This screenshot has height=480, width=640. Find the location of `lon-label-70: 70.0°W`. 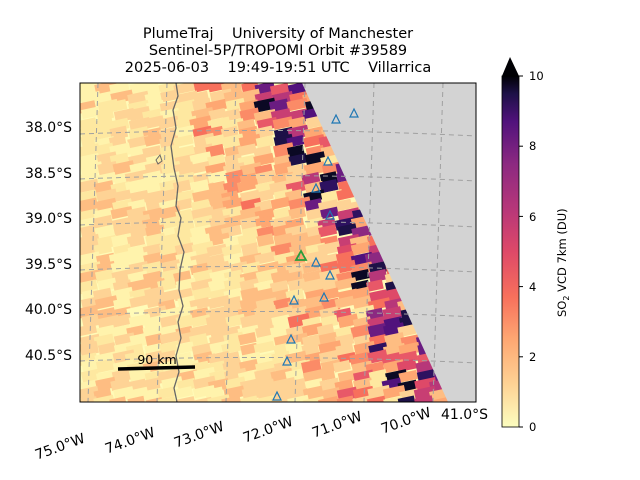

lon-label-70: 70.0°W is located at coordinates (406, 421).